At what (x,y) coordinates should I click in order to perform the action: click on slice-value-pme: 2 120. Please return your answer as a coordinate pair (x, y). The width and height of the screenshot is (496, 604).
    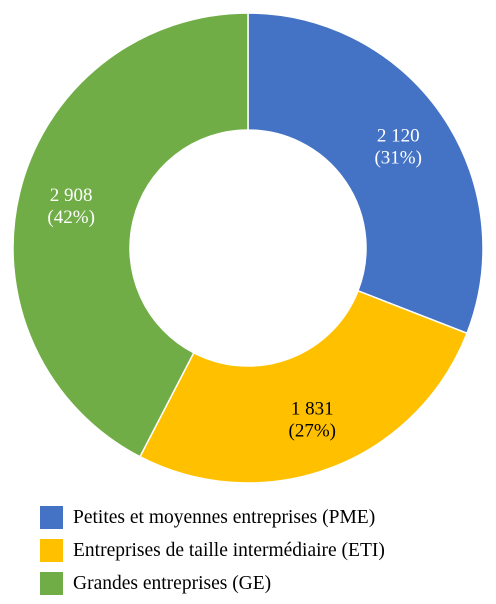
    Looking at the image, I should click on (398, 135).